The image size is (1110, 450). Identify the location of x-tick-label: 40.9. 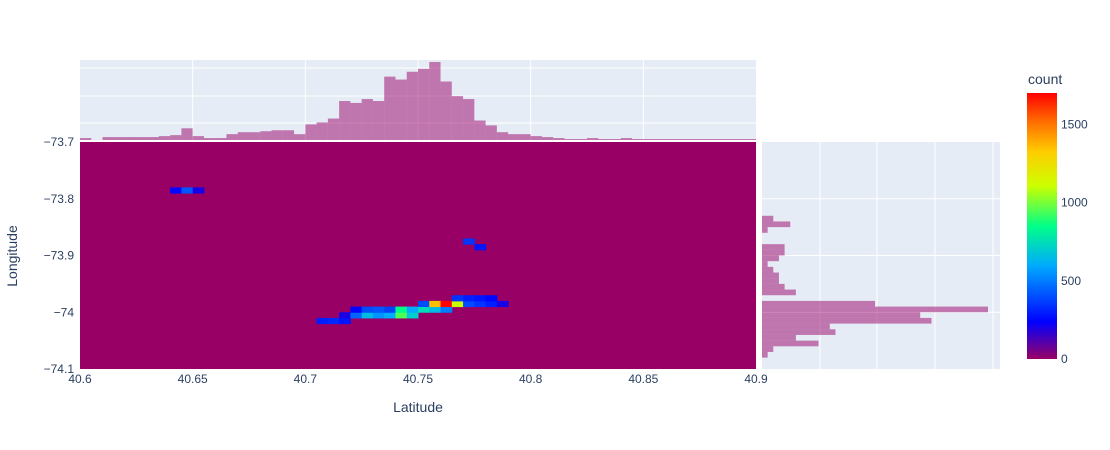
(756, 379).